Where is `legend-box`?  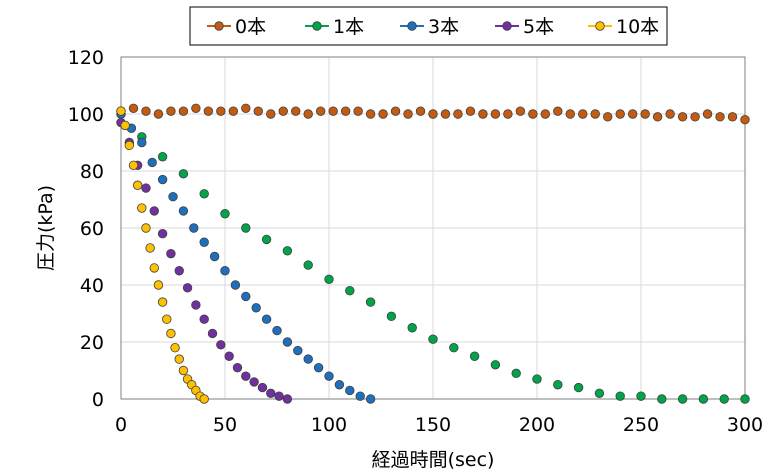
legend-box is located at coordinates (428, 26).